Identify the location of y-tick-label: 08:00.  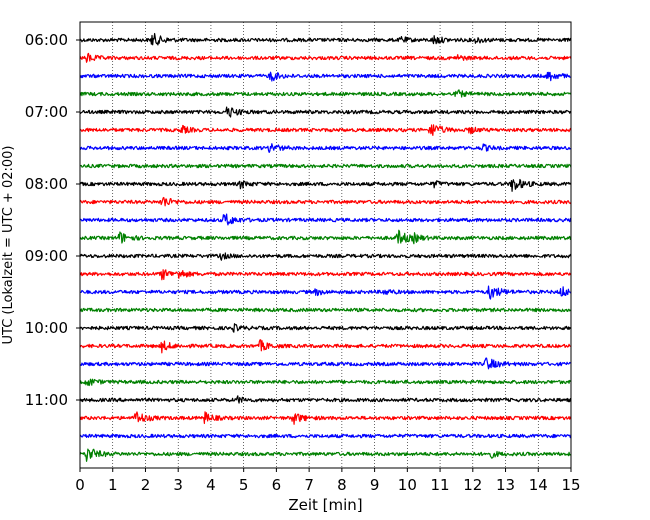
(46, 184).